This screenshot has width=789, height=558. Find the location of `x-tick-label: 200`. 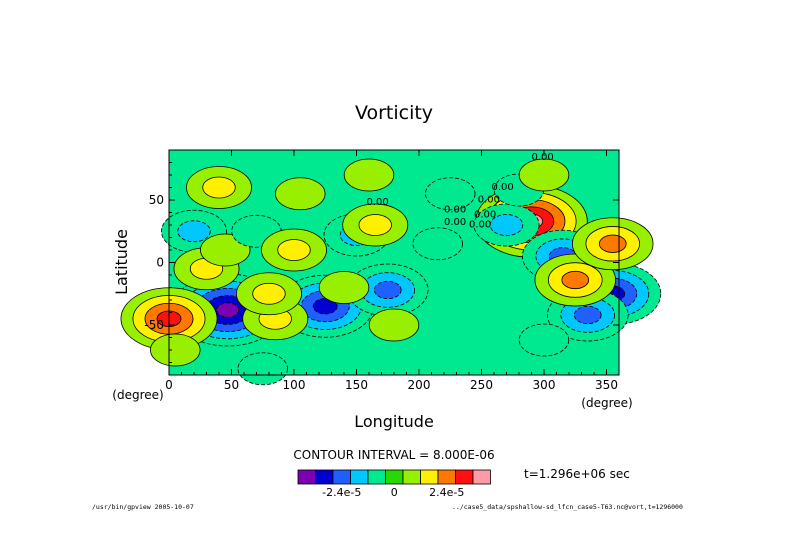

x-tick-label: 200 is located at coordinates (419, 385).